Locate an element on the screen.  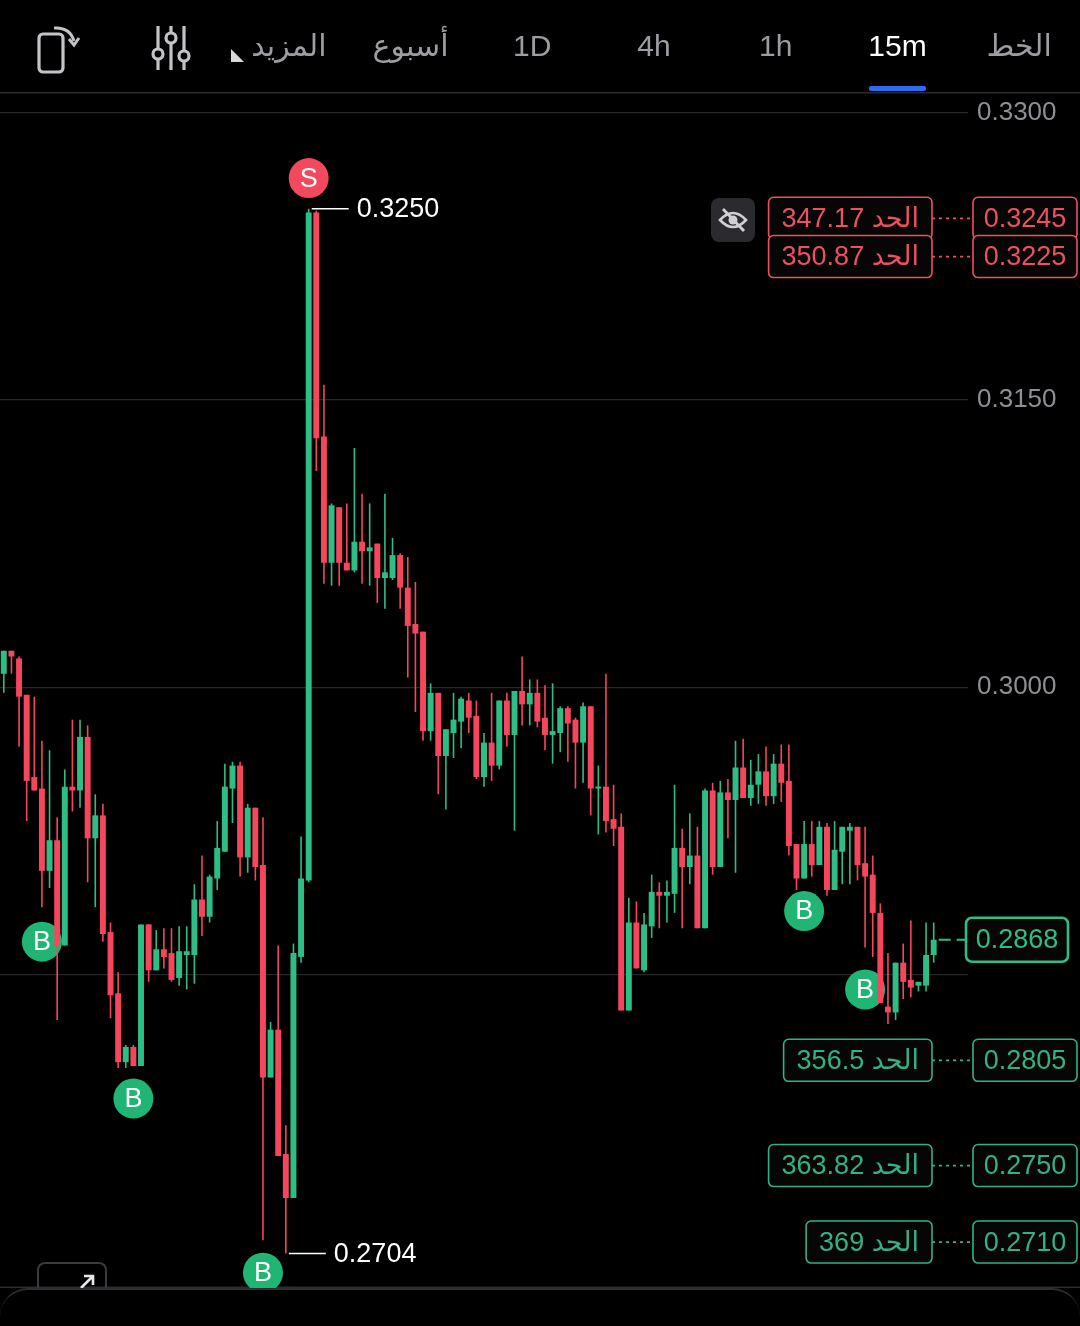
y-tick-label: 0.3300 is located at coordinates (1017, 111).